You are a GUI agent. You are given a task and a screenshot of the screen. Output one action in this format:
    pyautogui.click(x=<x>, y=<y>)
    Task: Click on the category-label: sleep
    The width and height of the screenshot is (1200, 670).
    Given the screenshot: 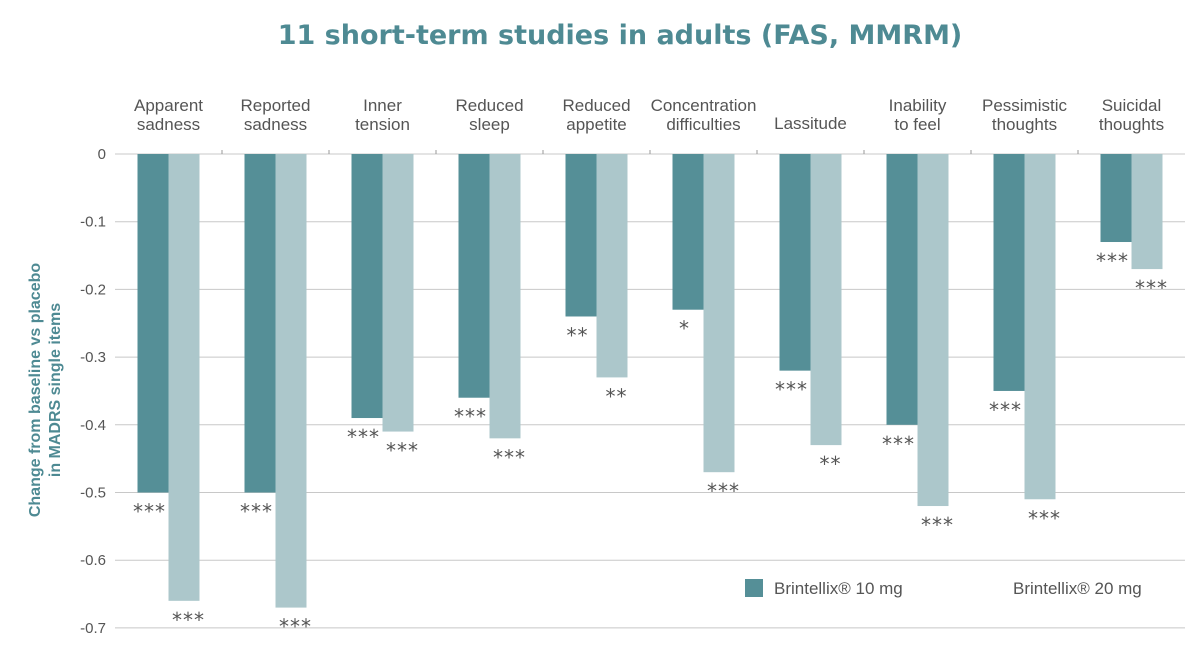 What is the action you would take?
    pyautogui.click(x=489, y=124)
    